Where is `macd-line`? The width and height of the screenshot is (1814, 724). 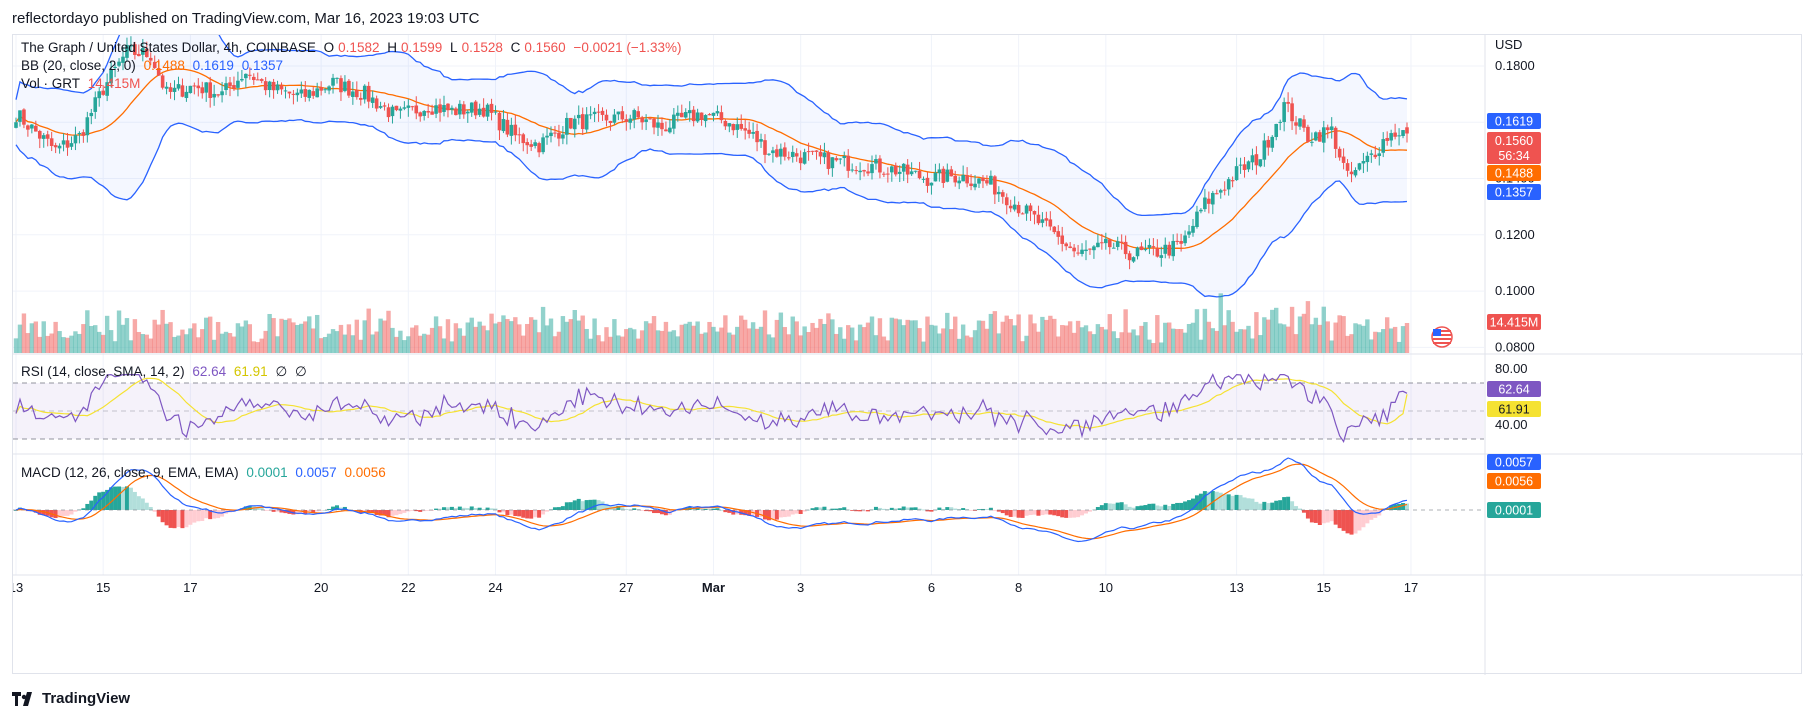
macd-line is located at coordinates (711, 500).